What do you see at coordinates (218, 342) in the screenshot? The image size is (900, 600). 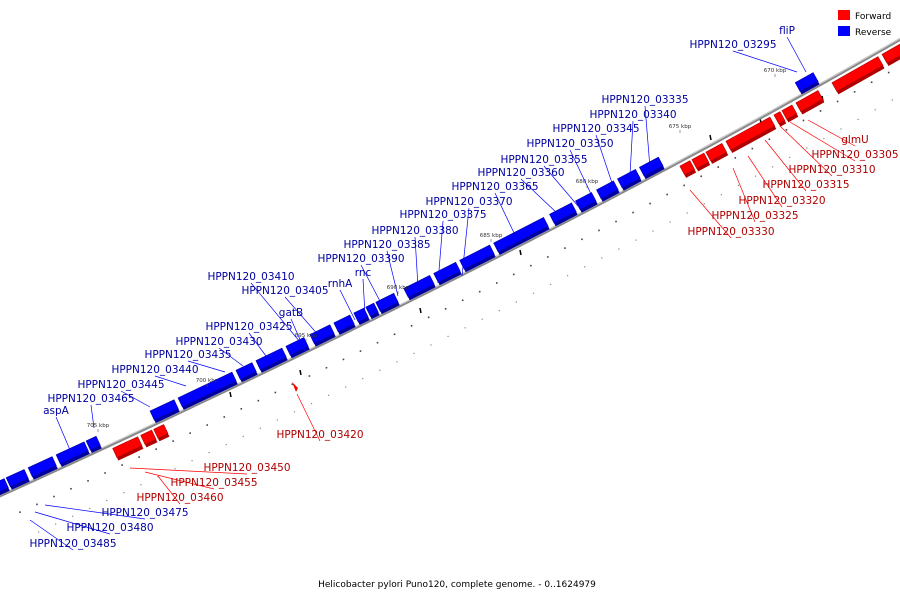 I see `gene-label: HPPN120_03430` at bounding box center [218, 342].